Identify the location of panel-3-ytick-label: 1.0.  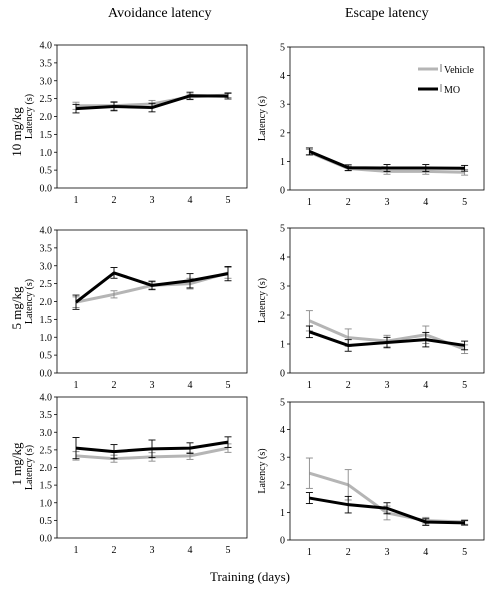
(46, 338).